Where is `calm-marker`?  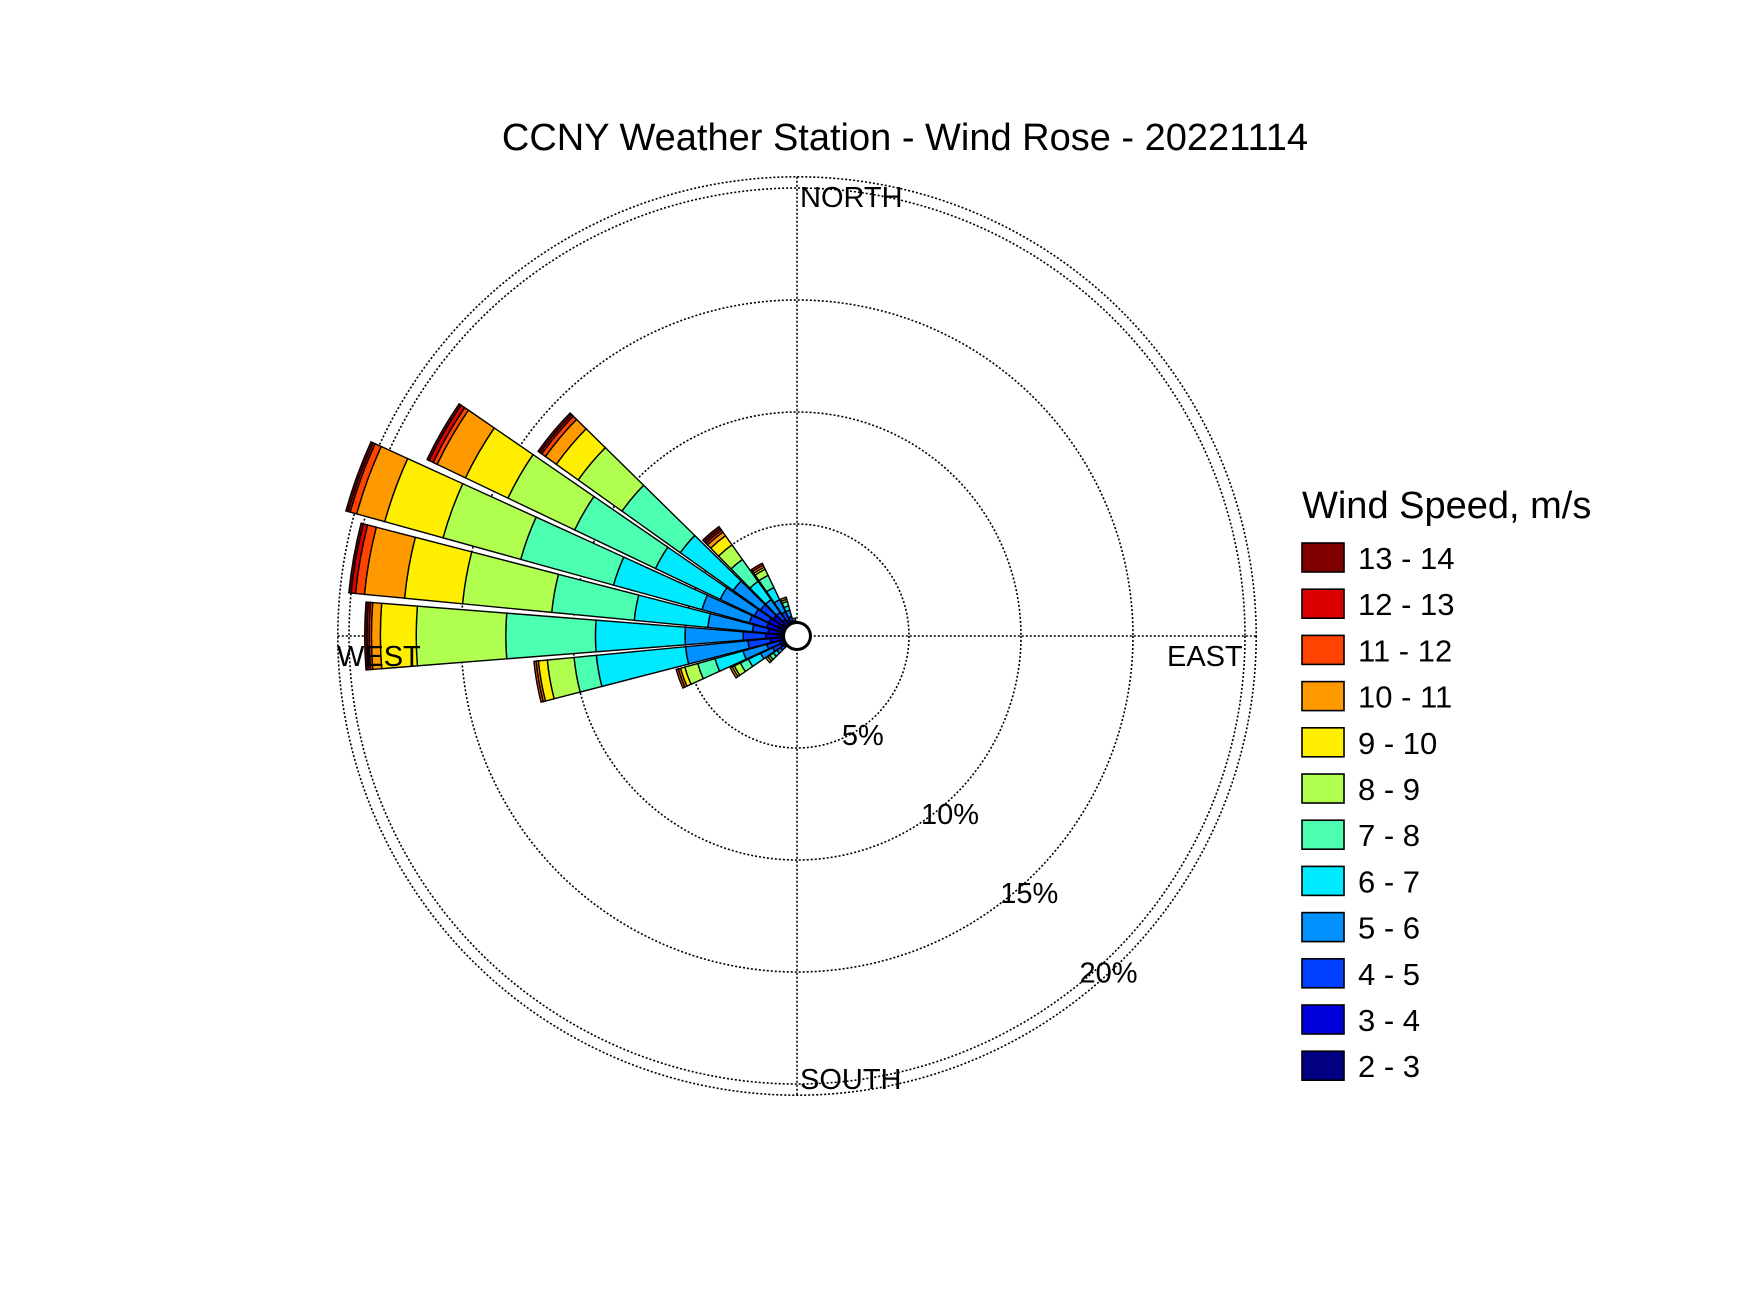
calm-marker is located at coordinates (797, 636).